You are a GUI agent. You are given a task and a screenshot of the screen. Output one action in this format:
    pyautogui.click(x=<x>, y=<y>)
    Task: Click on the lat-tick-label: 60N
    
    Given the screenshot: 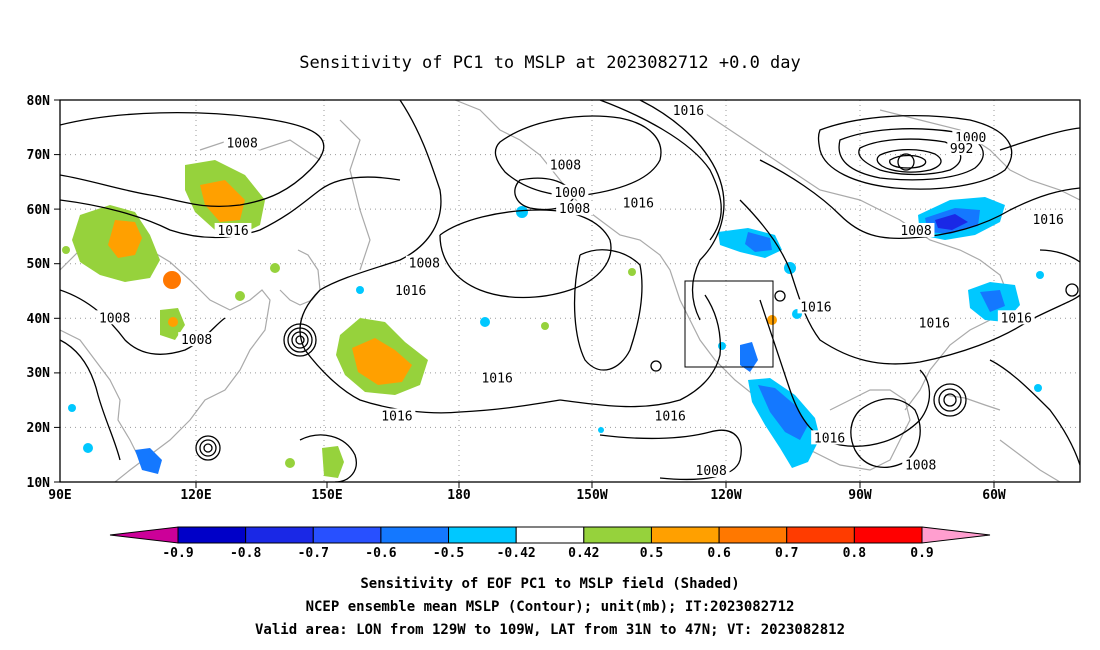 What is the action you would take?
    pyautogui.click(x=39, y=210)
    